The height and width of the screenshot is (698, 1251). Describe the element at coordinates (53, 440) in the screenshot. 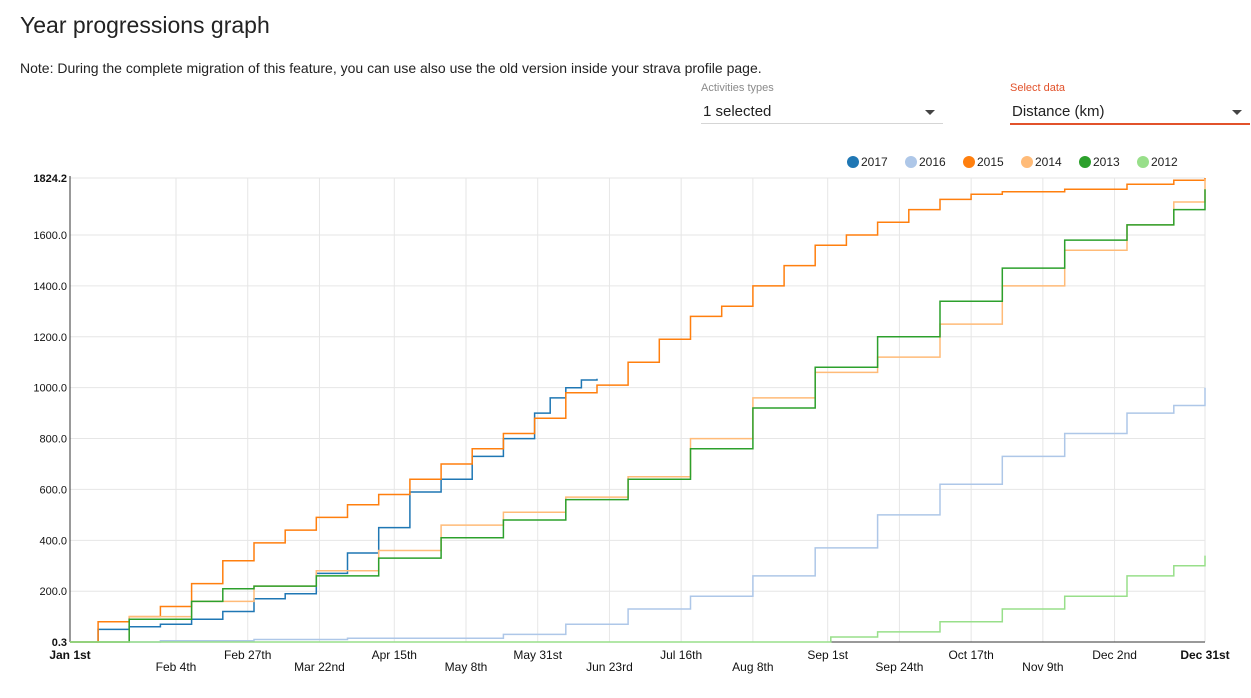

I see `y-tick-label: 800.0` at that location.